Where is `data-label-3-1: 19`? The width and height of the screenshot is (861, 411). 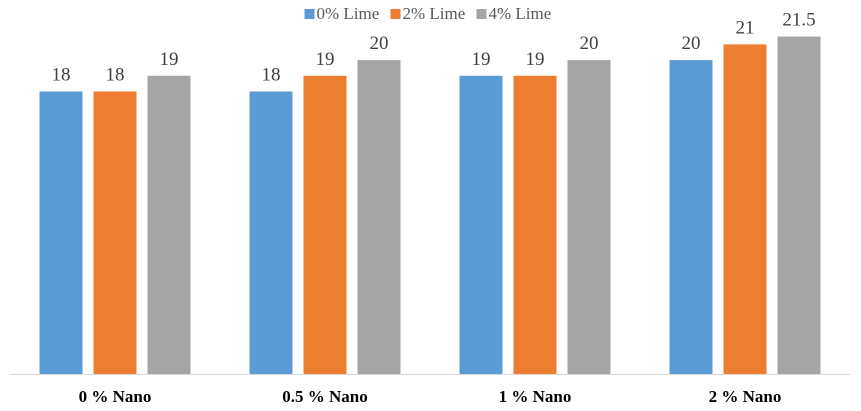
data-label-3-1: 19 is located at coordinates (481, 59).